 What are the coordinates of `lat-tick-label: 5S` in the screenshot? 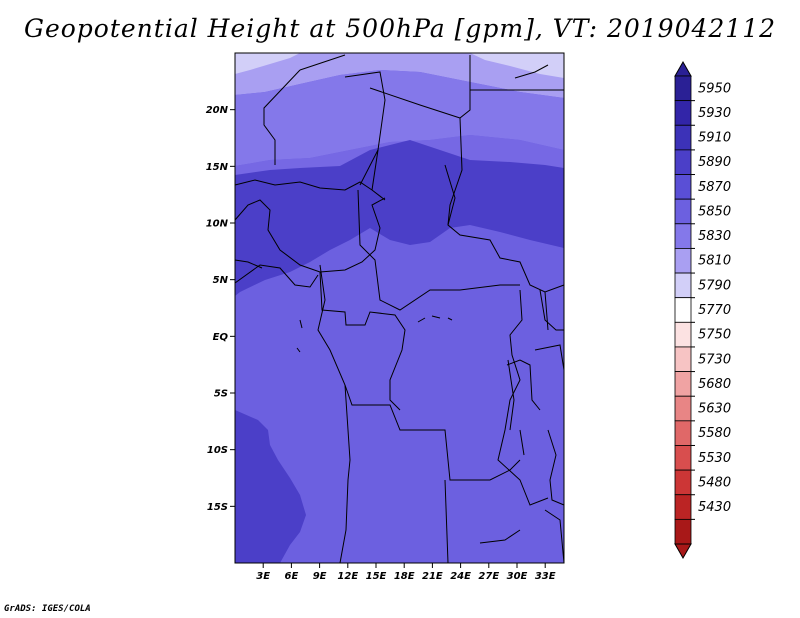 It's located at (221, 394).